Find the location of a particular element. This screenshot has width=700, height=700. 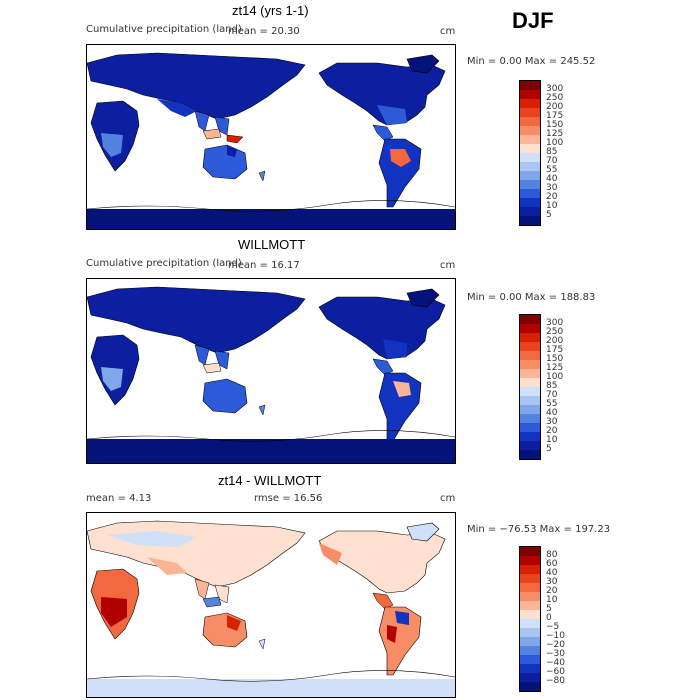

panel1-minmax: Min = 0.00 Max = 245.52 is located at coordinates (531, 61).